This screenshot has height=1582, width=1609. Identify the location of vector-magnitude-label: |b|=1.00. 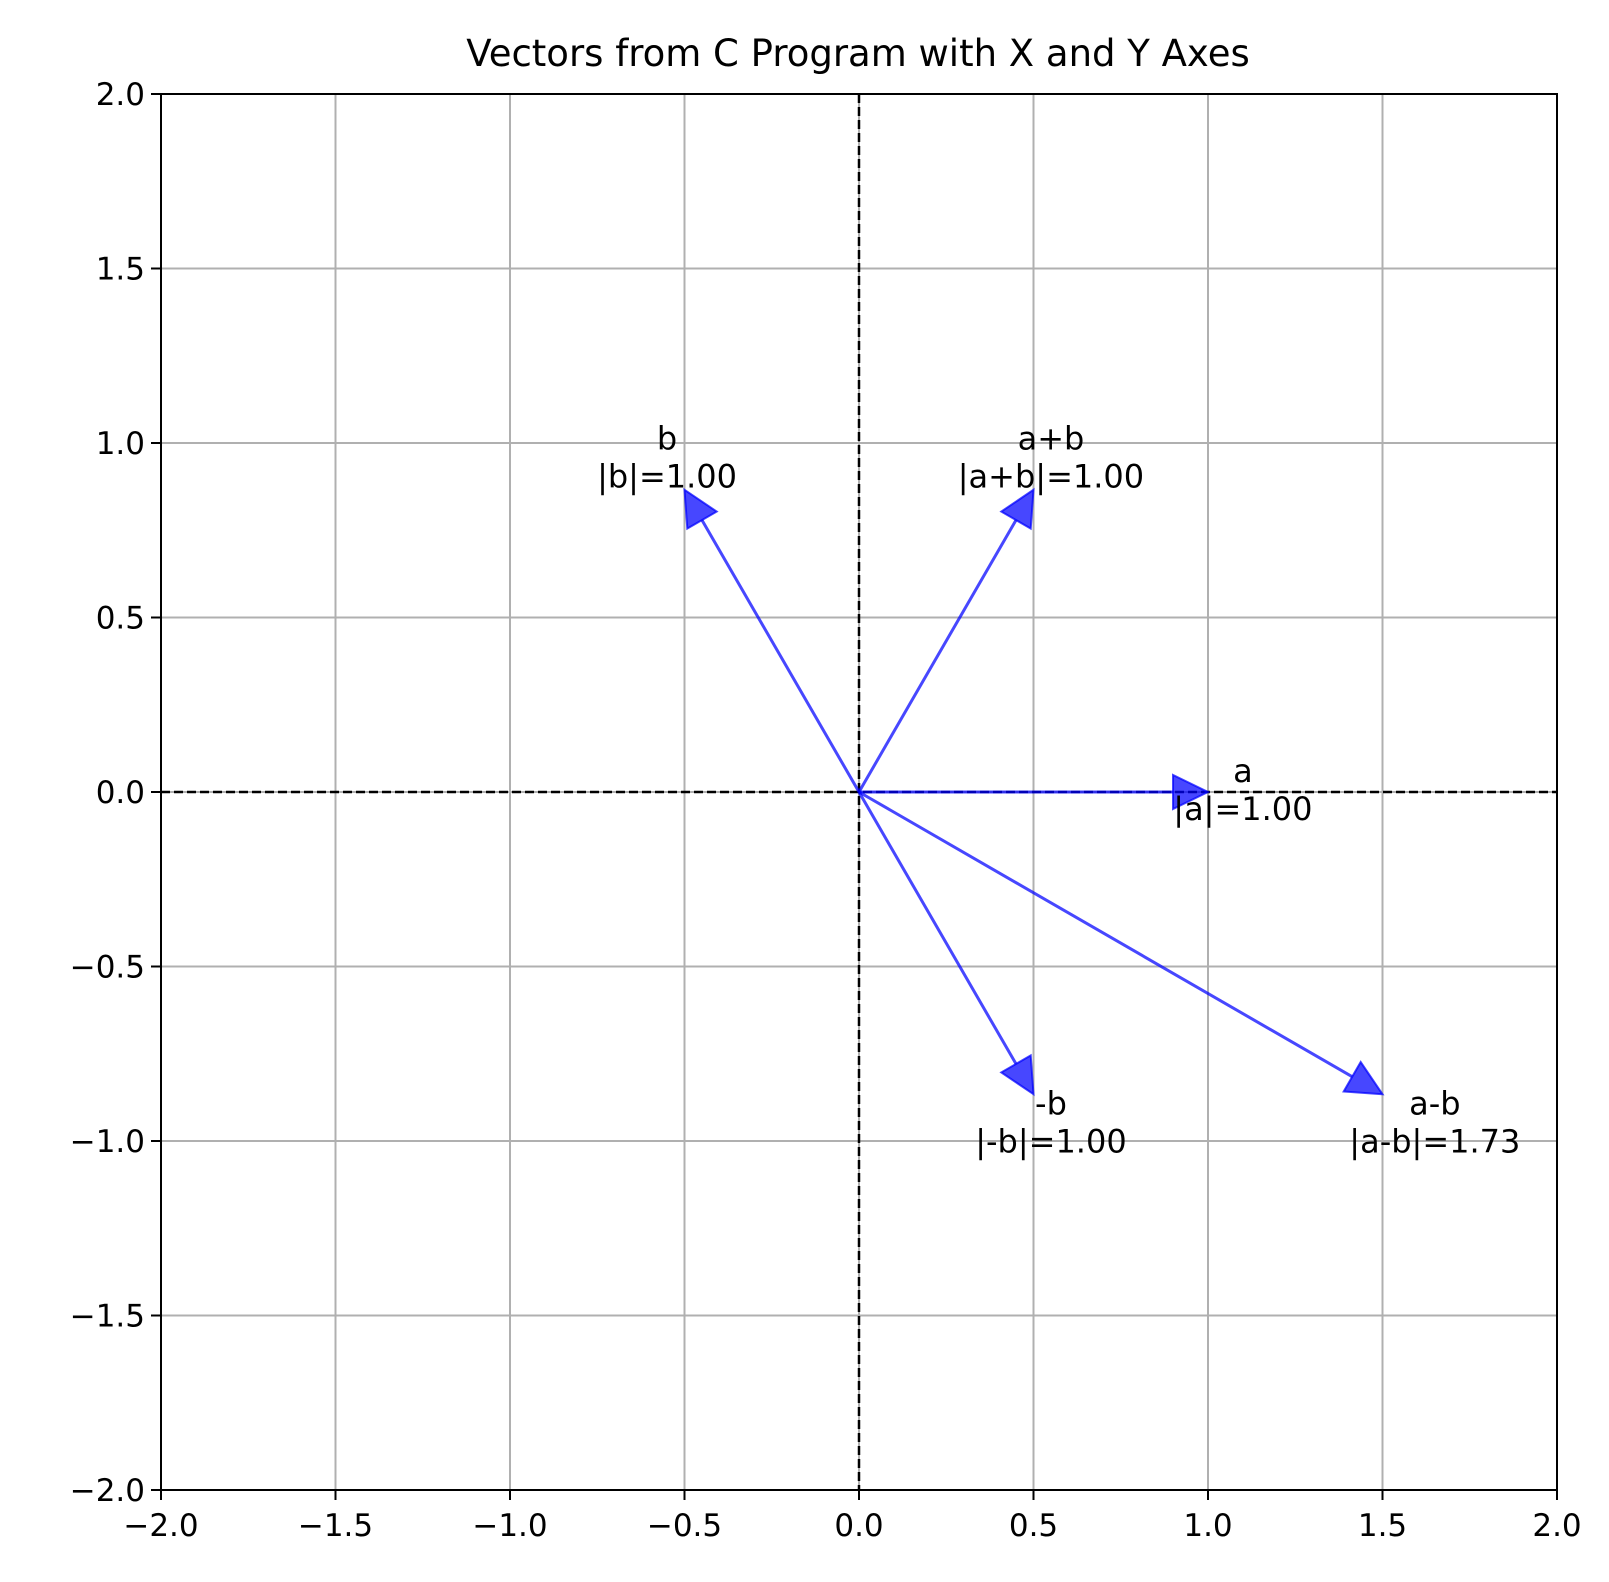
(667, 477).